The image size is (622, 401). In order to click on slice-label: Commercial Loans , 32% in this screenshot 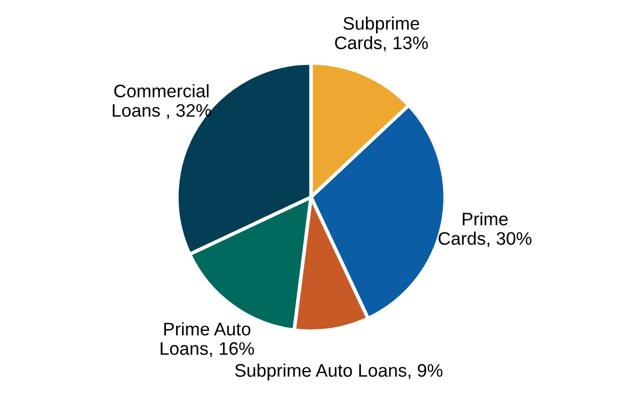, I will do `click(162, 101)`.